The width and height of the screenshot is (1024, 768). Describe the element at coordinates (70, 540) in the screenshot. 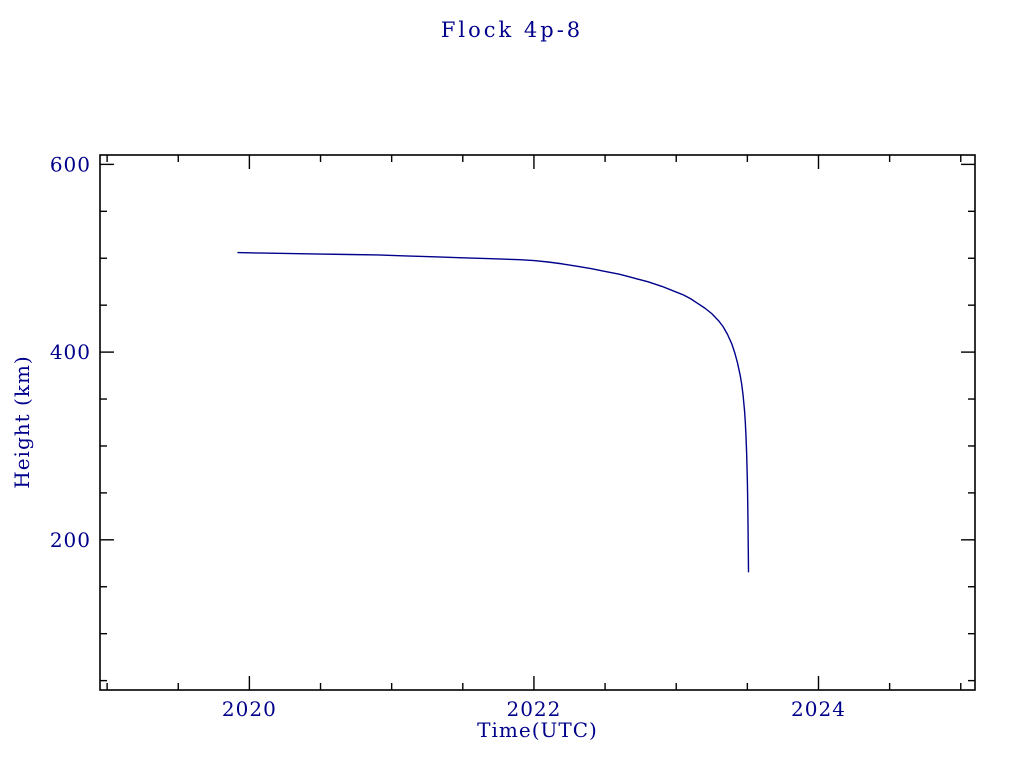

I see `y-tick-label: 200` at that location.